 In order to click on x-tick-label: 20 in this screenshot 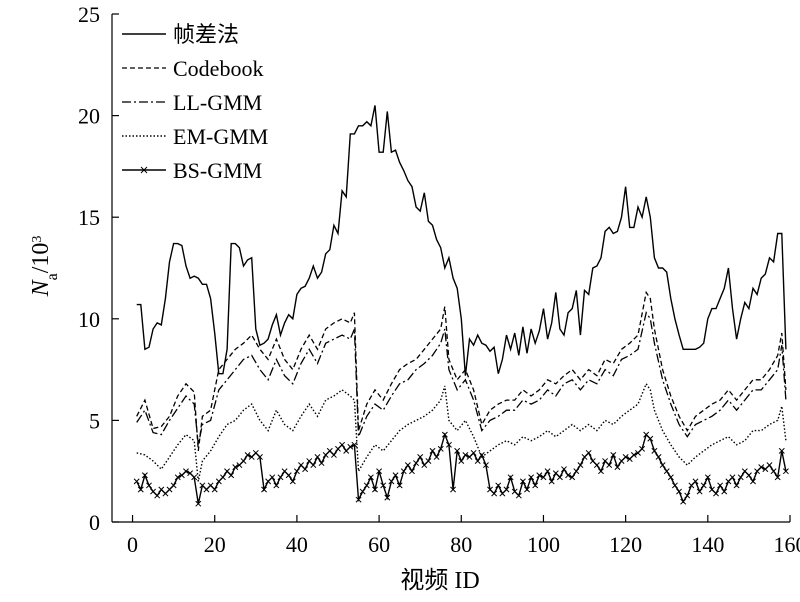, I will do `click(215, 544)`.